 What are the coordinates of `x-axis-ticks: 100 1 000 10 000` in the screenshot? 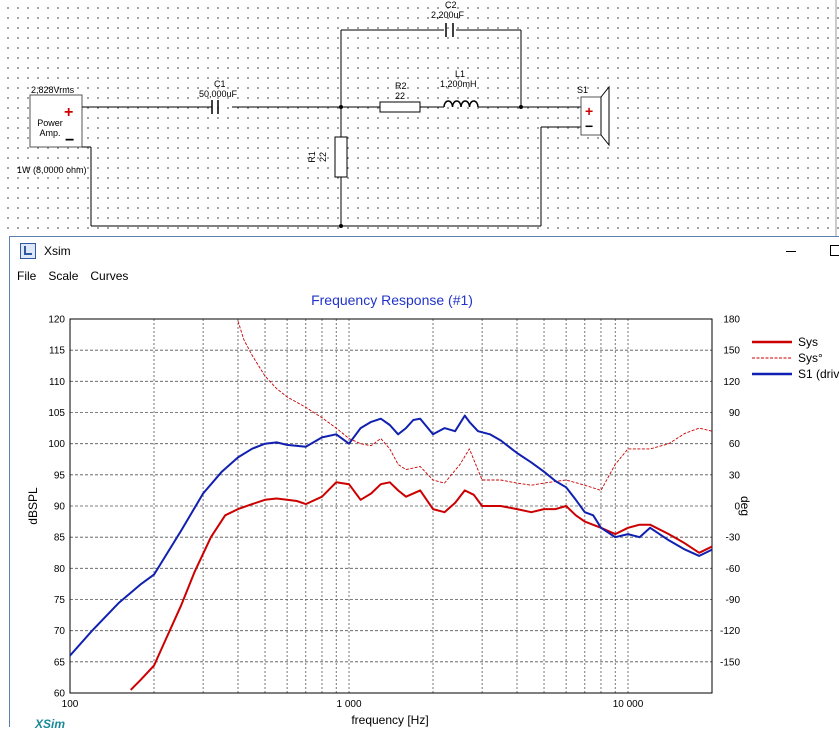 It's located at (353, 704).